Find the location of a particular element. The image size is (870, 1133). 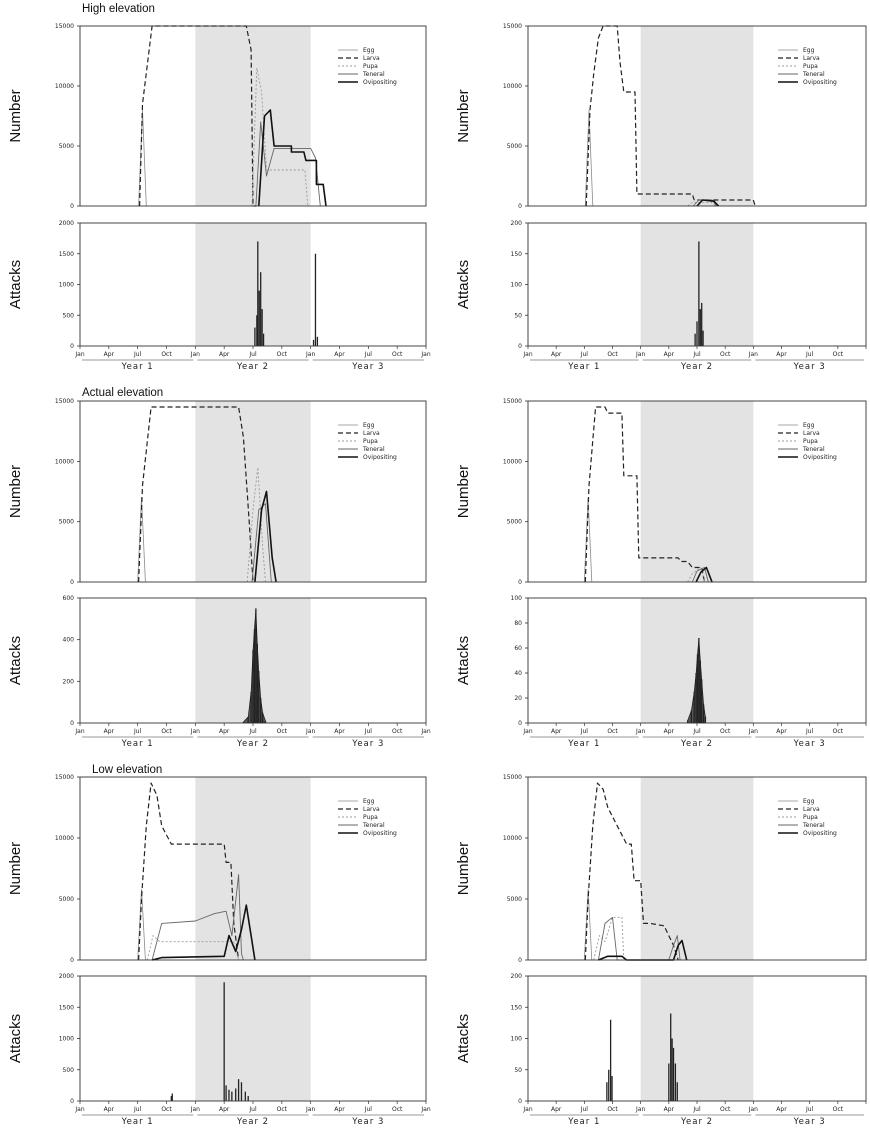

row-title-low: Low elevation is located at coordinates (127, 770).